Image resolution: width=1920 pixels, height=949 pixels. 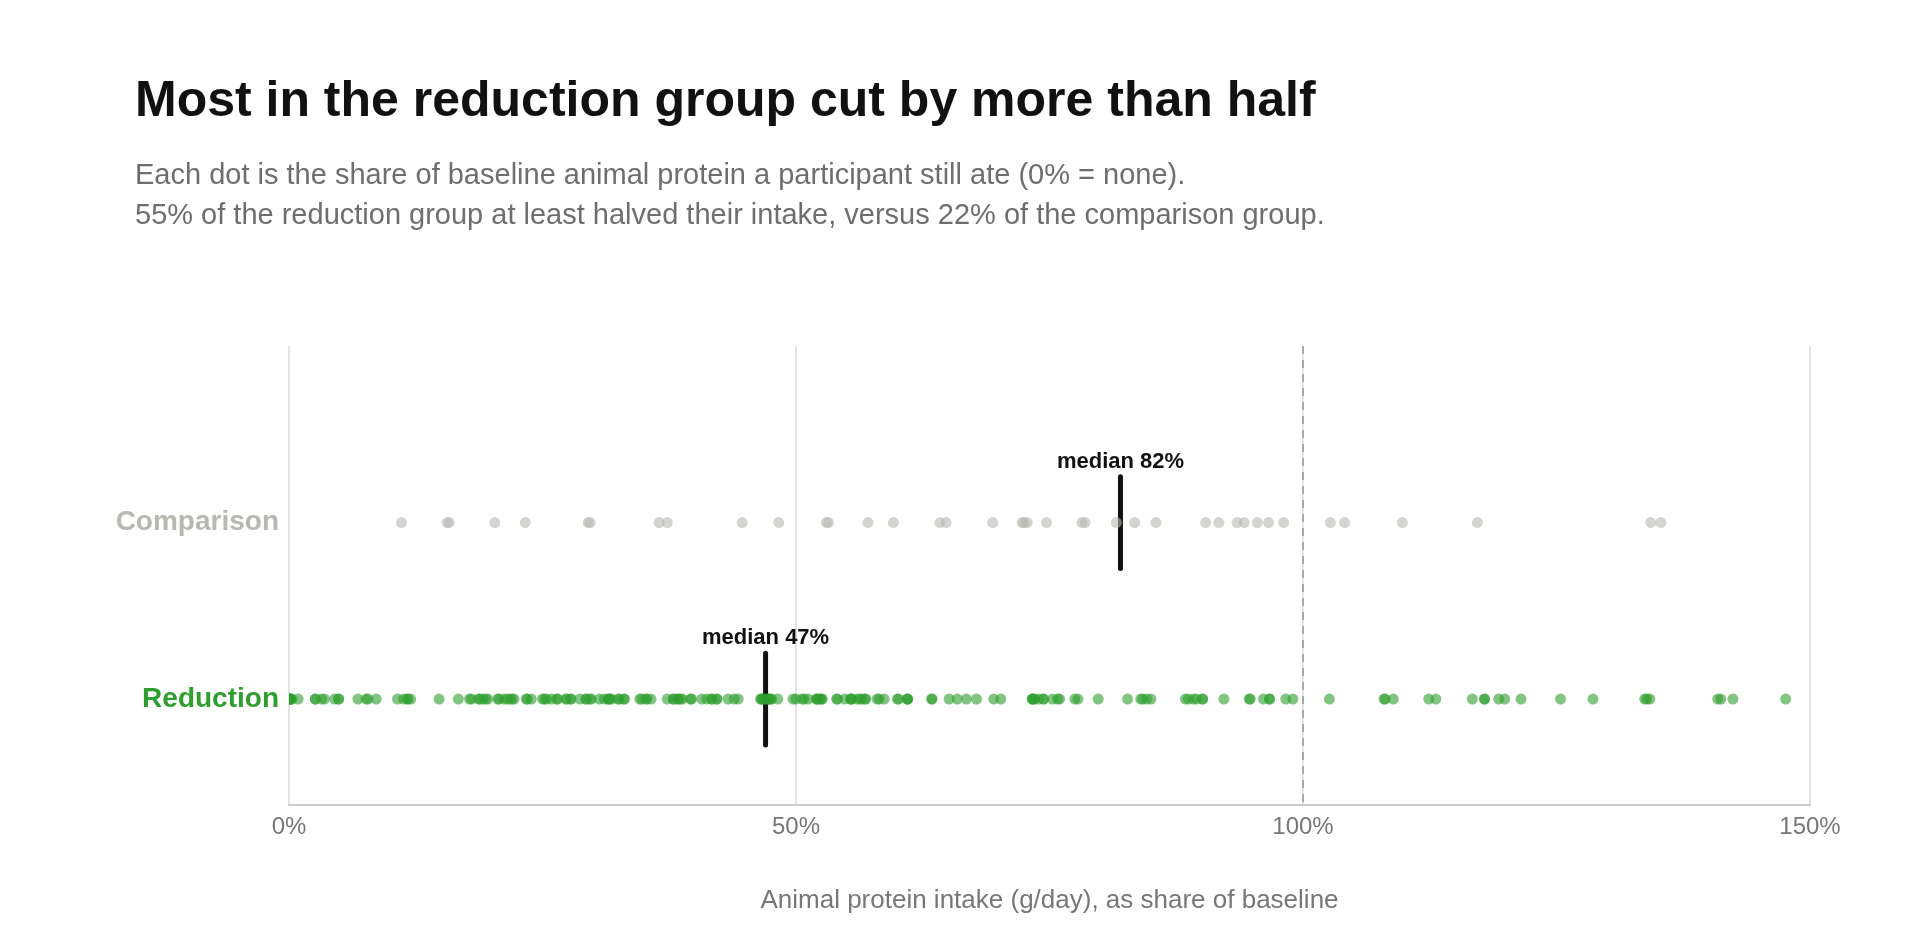 What do you see at coordinates (765, 637) in the screenshot?
I see `annotation: median 47%` at bounding box center [765, 637].